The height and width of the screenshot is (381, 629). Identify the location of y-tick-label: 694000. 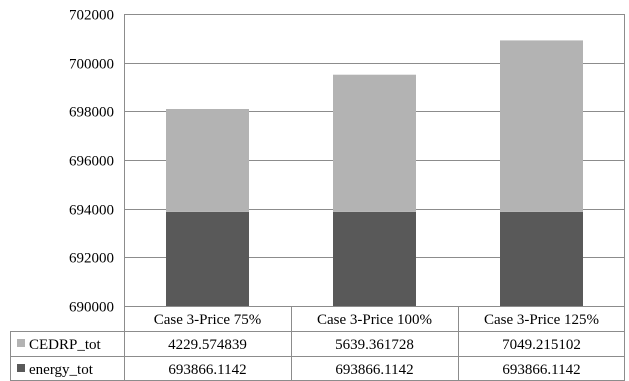
(91, 211).